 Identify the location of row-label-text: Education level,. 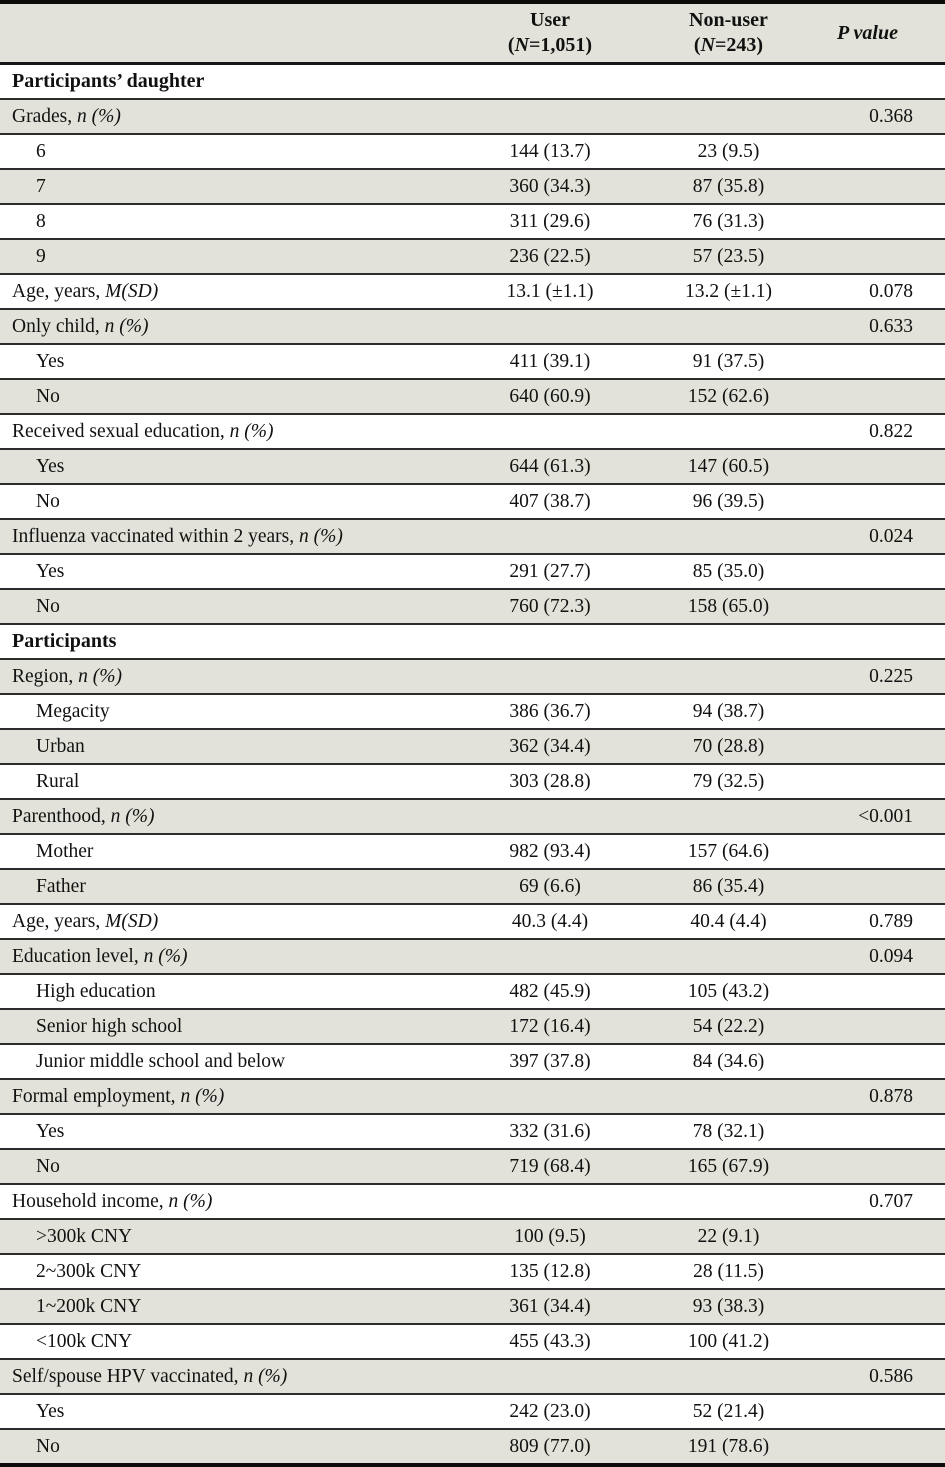
(78, 956).